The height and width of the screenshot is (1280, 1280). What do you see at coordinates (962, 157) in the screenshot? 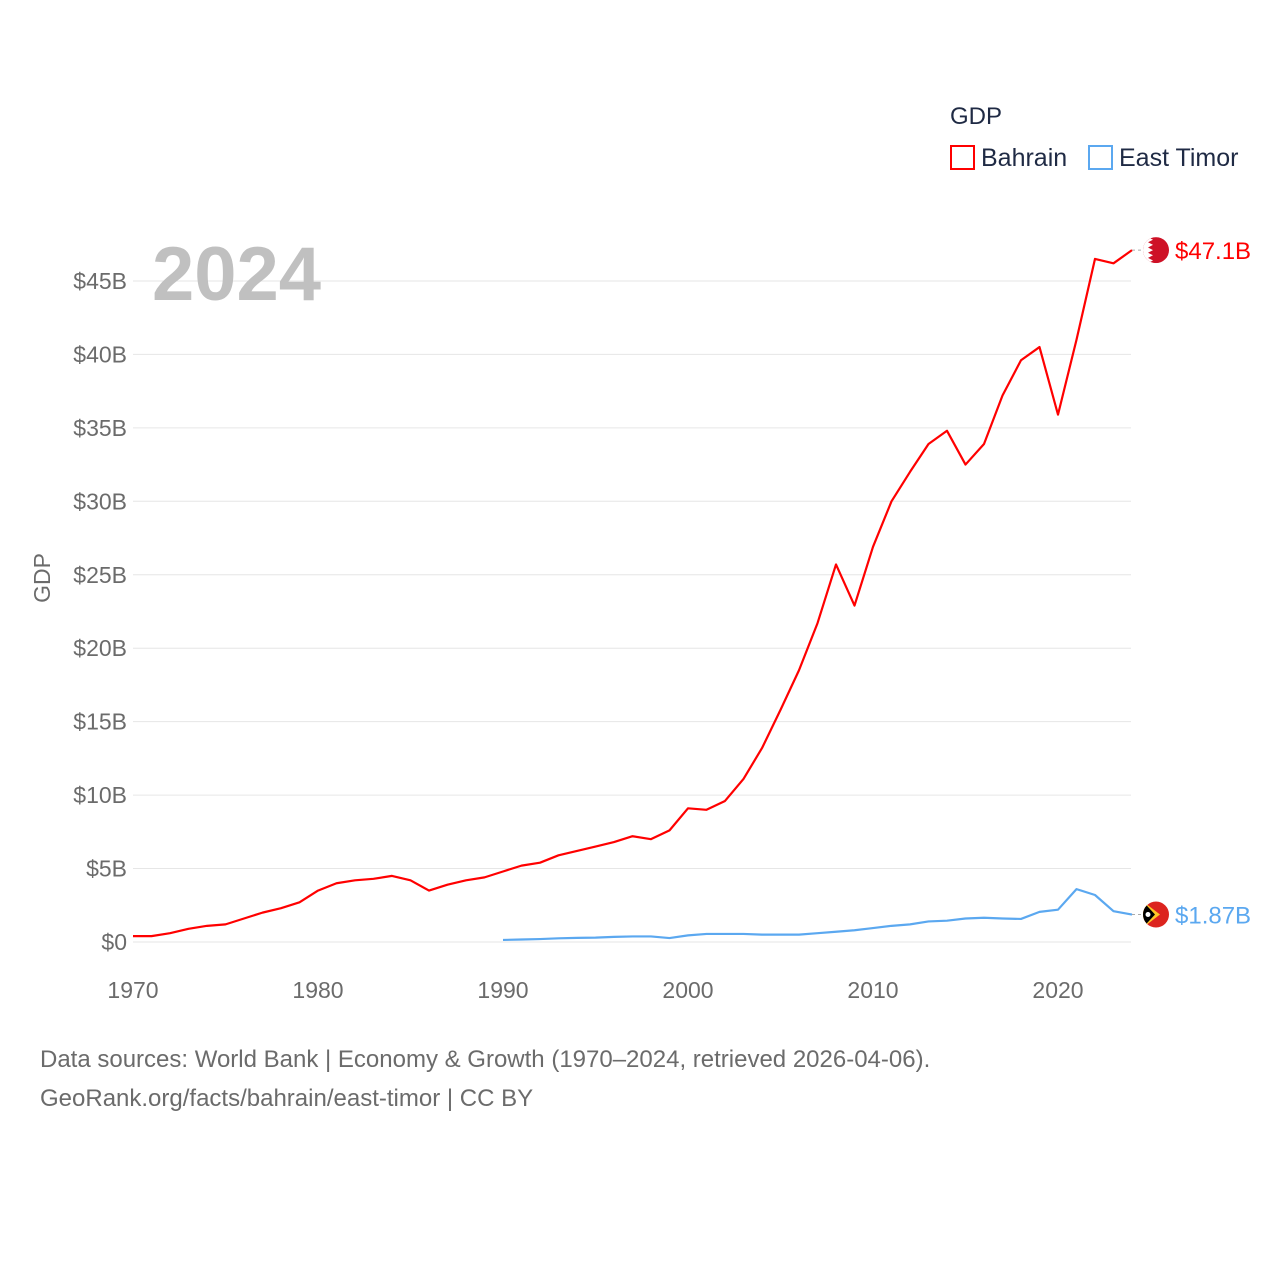
I see `legend-swatch-bahrain` at bounding box center [962, 157].